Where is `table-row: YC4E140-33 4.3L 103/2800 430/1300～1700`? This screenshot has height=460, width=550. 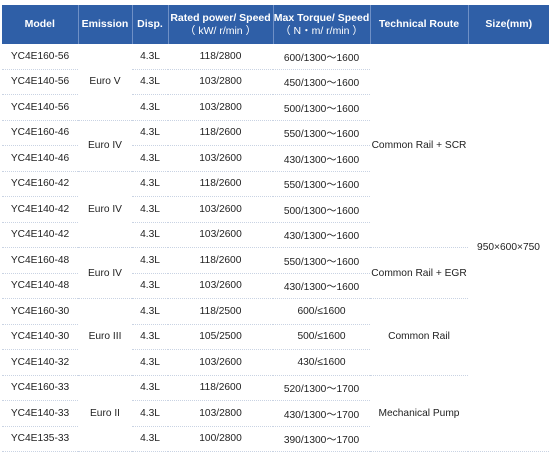
table-row: YC4E140-33 4.3L 103/2800 430/1300～1700 is located at coordinates (275, 413).